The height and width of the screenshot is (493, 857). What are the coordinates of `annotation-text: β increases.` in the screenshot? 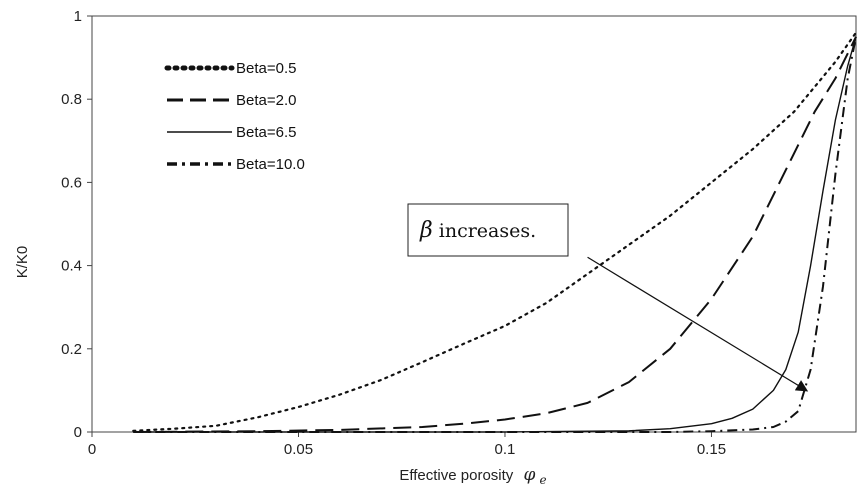 It's located at (477, 230).